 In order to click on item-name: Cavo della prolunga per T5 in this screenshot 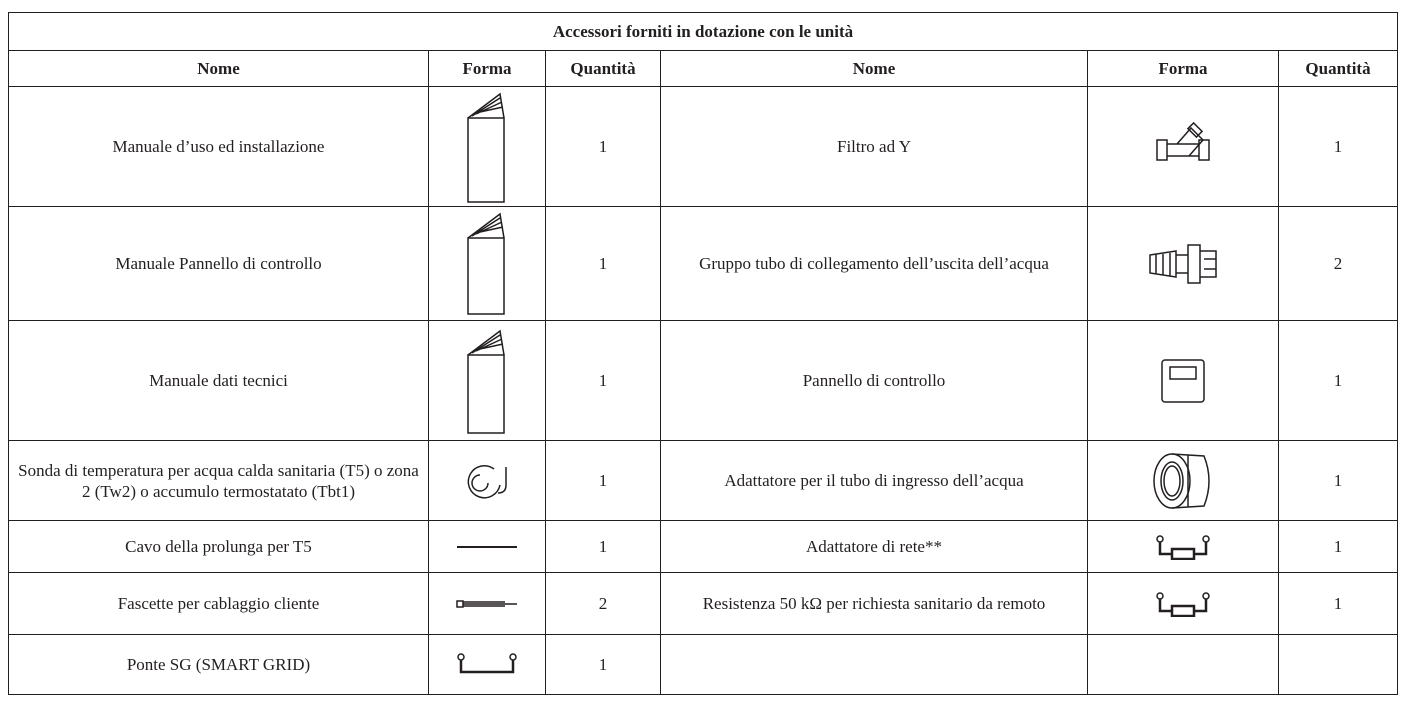, I will do `click(218, 546)`.